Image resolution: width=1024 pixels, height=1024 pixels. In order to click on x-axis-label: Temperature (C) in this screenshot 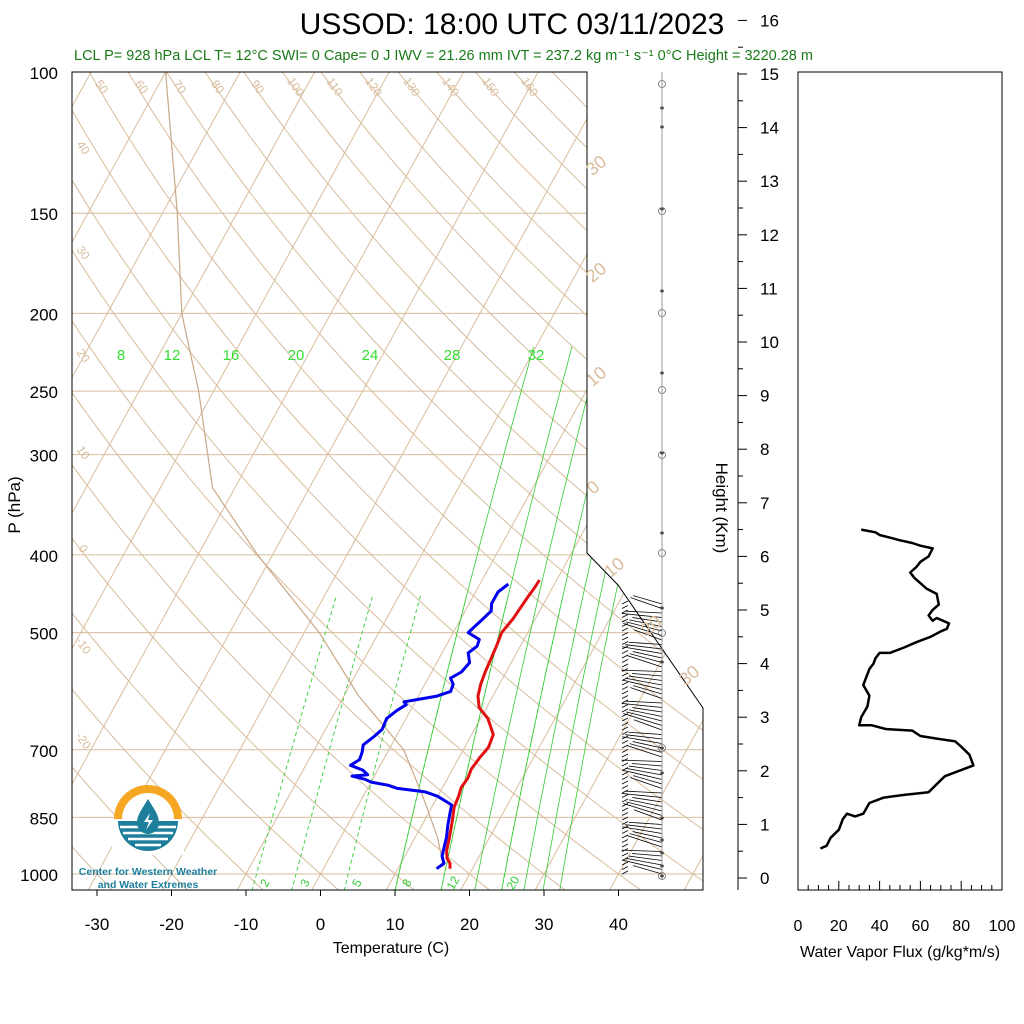, I will do `click(391, 948)`.